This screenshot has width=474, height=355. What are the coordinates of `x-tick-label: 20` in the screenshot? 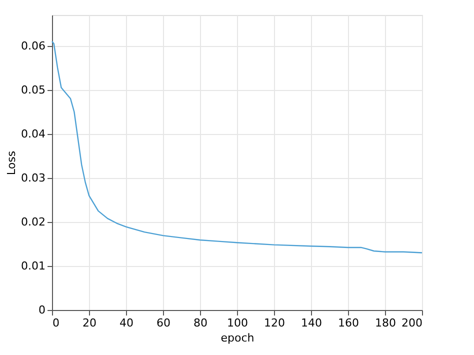 It's located at (89, 323).